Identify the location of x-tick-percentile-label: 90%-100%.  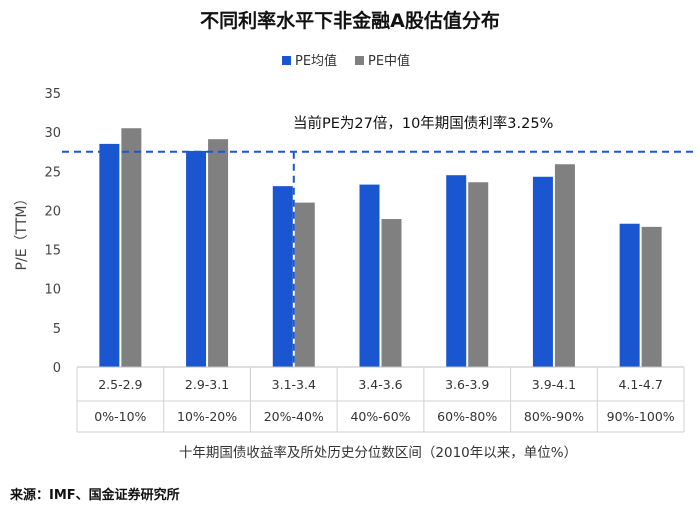
(641, 416).